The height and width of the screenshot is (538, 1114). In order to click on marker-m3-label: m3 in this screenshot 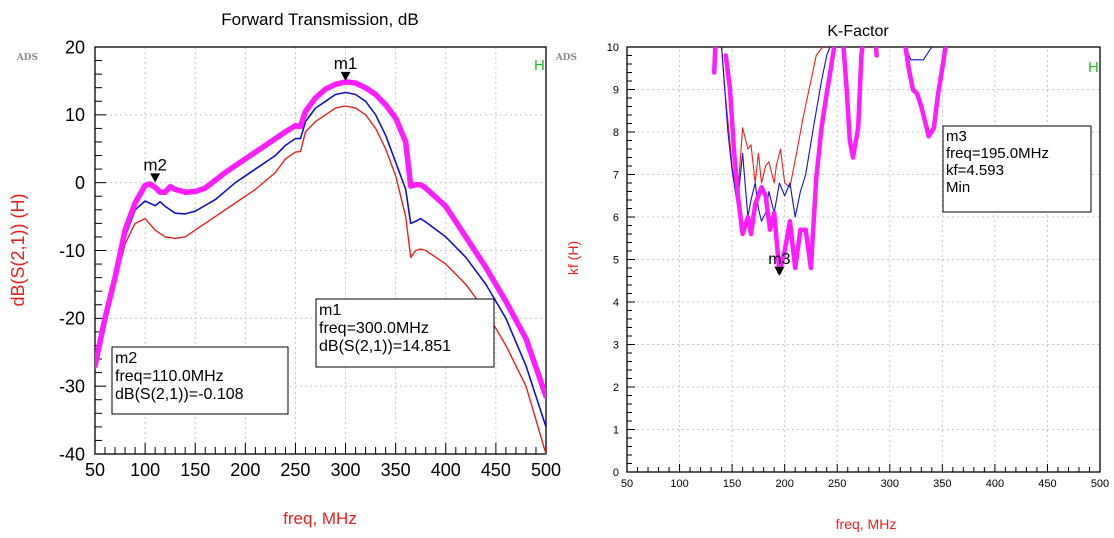, I will do `click(779, 259)`.